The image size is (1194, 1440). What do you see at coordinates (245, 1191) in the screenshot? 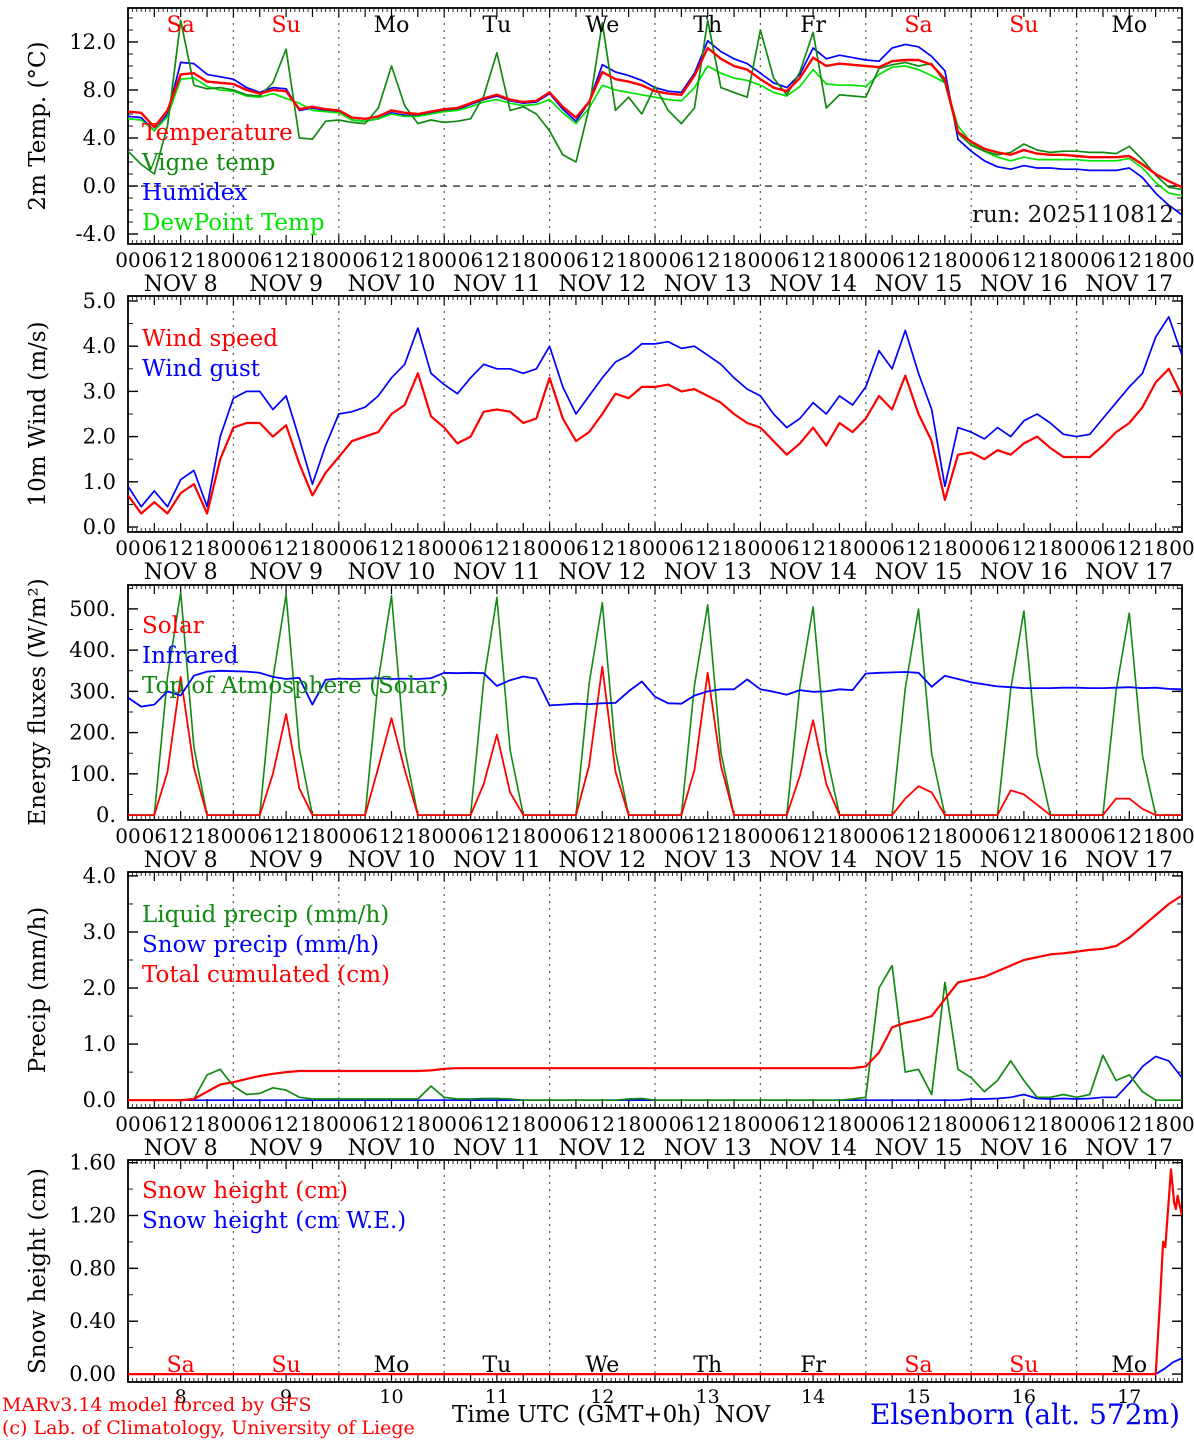
I see `legend-item: Snow height (cm)` at bounding box center [245, 1191].